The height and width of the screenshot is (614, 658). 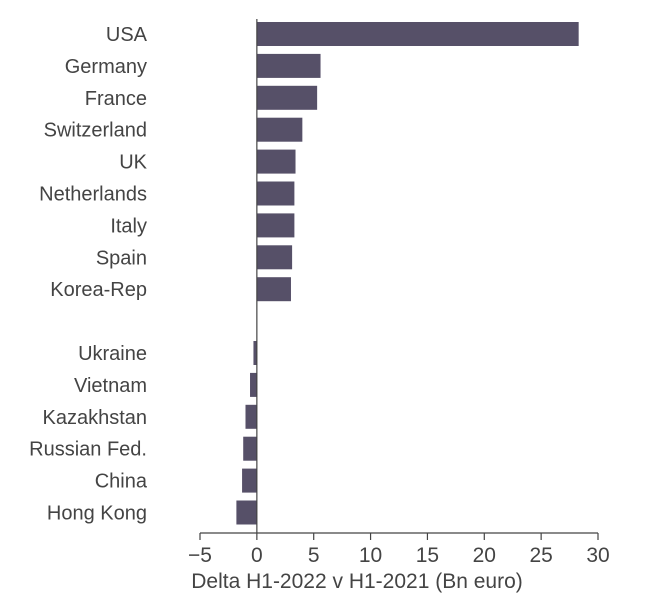 What do you see at coordinates (251, 416) in the screenshot?
I see `bar-kazakhstan` at bounding box center [251, 416].